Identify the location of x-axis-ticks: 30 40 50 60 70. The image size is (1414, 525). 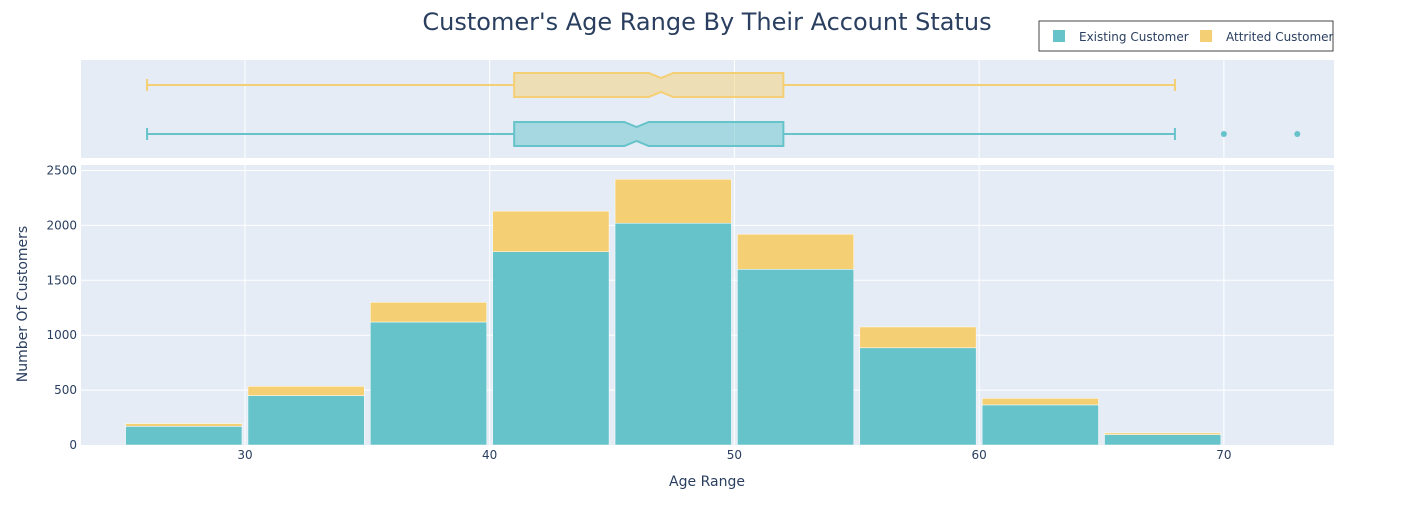
(734, 455).